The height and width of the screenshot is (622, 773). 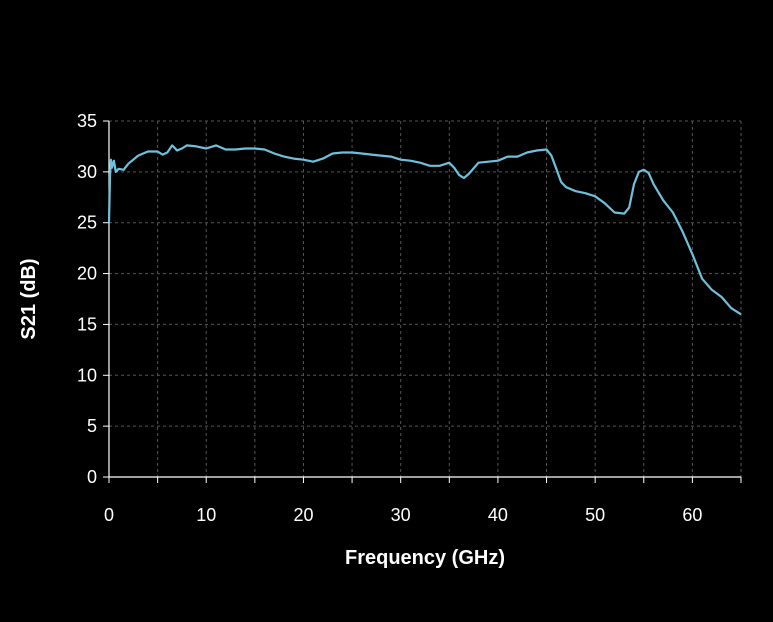 I want to click on y-tick-label: 5, so click(x=92, y=426).